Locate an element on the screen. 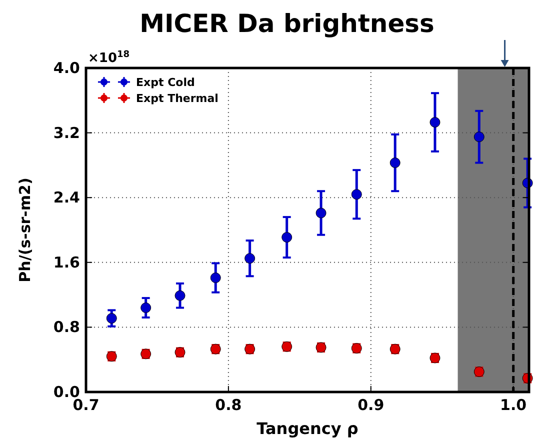  y-tick-label: 0.8 is located at coordinates (66, 327).